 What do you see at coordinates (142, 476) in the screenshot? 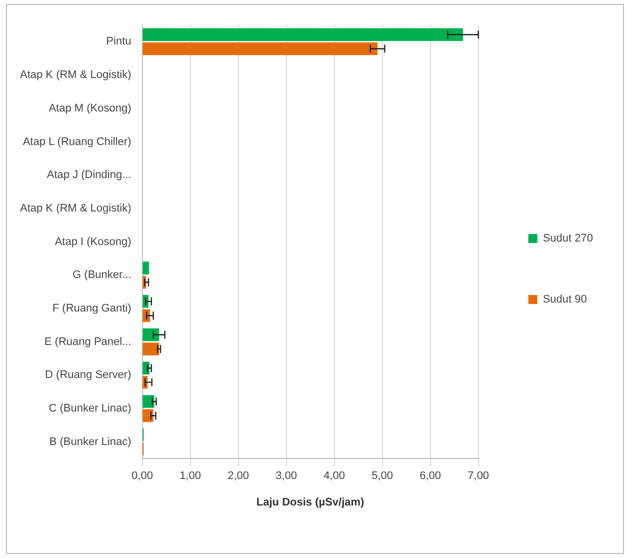
I see `x-tick-label: 0,00` at bounding box center [142, 476].